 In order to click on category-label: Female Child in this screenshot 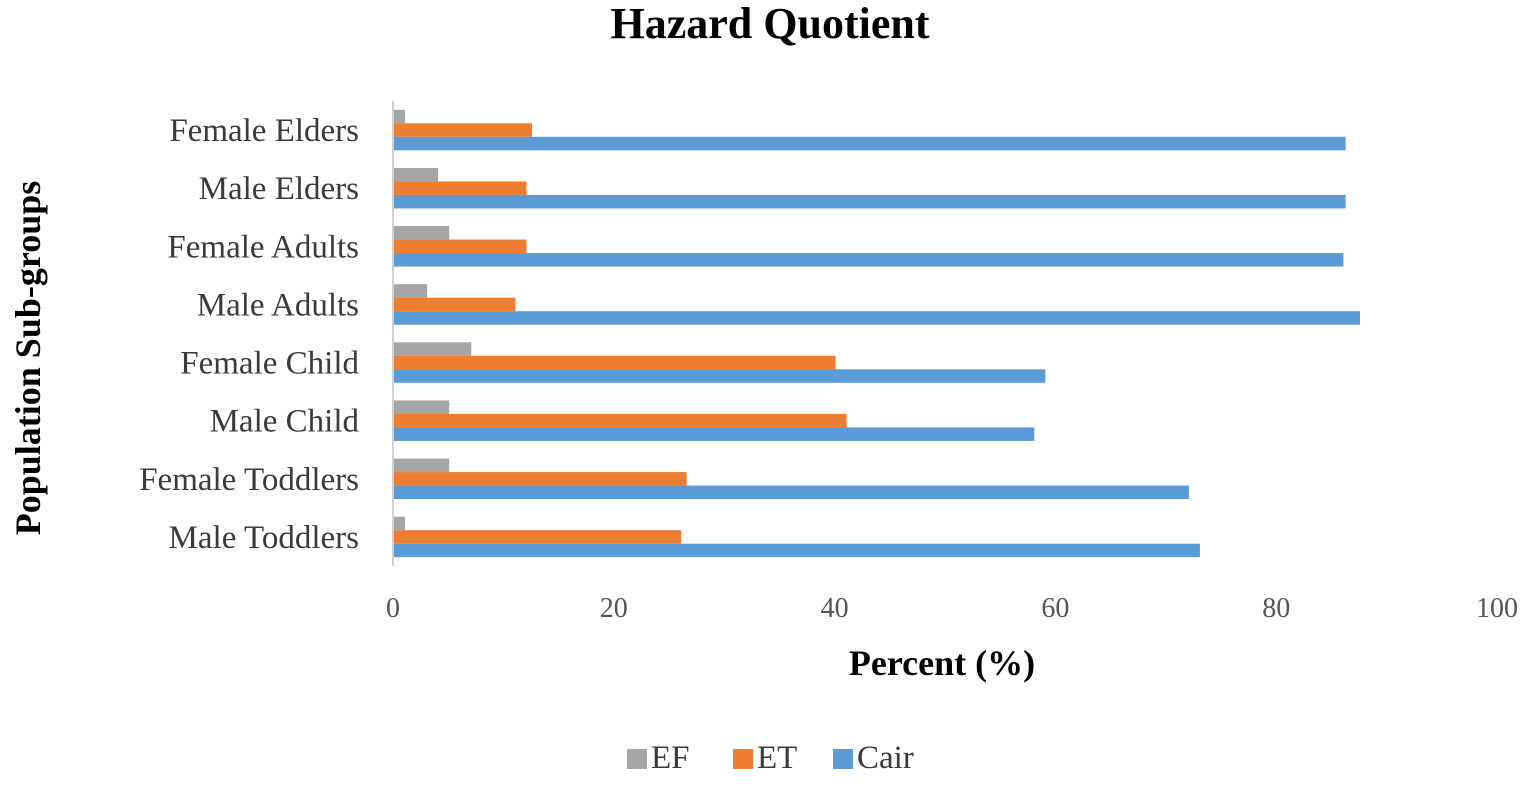, I will do `click(269, 364)`.